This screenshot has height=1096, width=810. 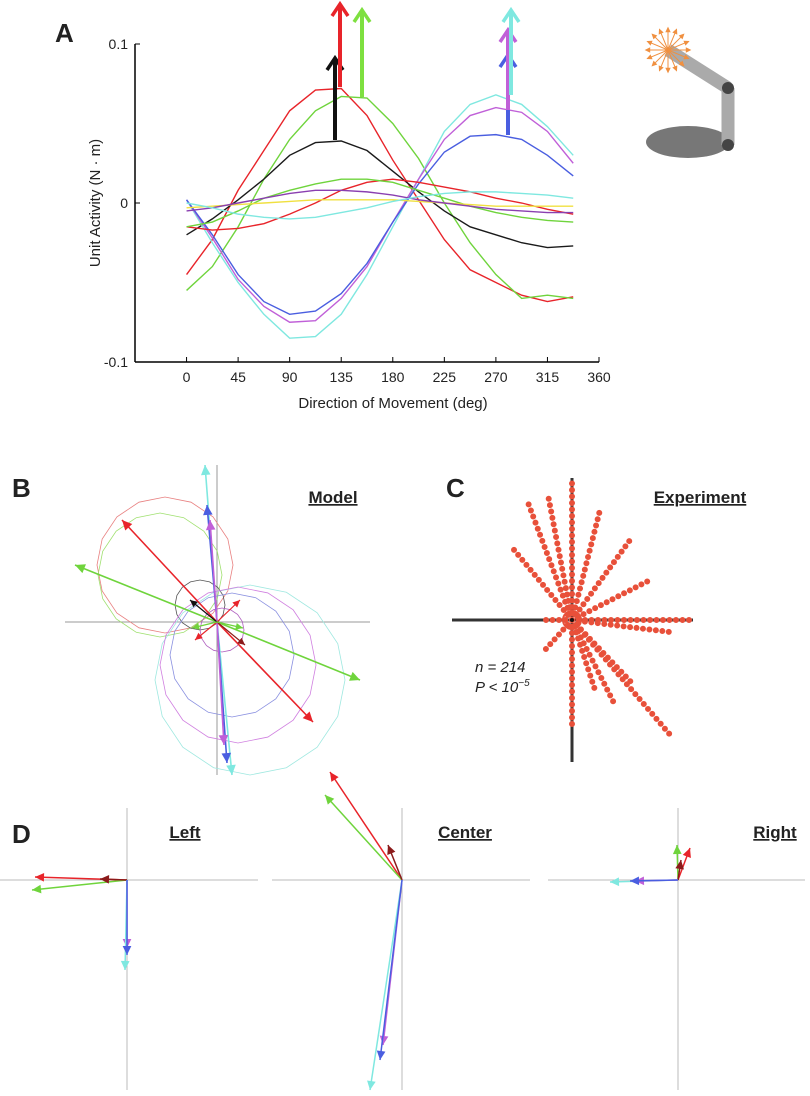 I want to click on n-label: n = 214, so click(x=500, y=667).